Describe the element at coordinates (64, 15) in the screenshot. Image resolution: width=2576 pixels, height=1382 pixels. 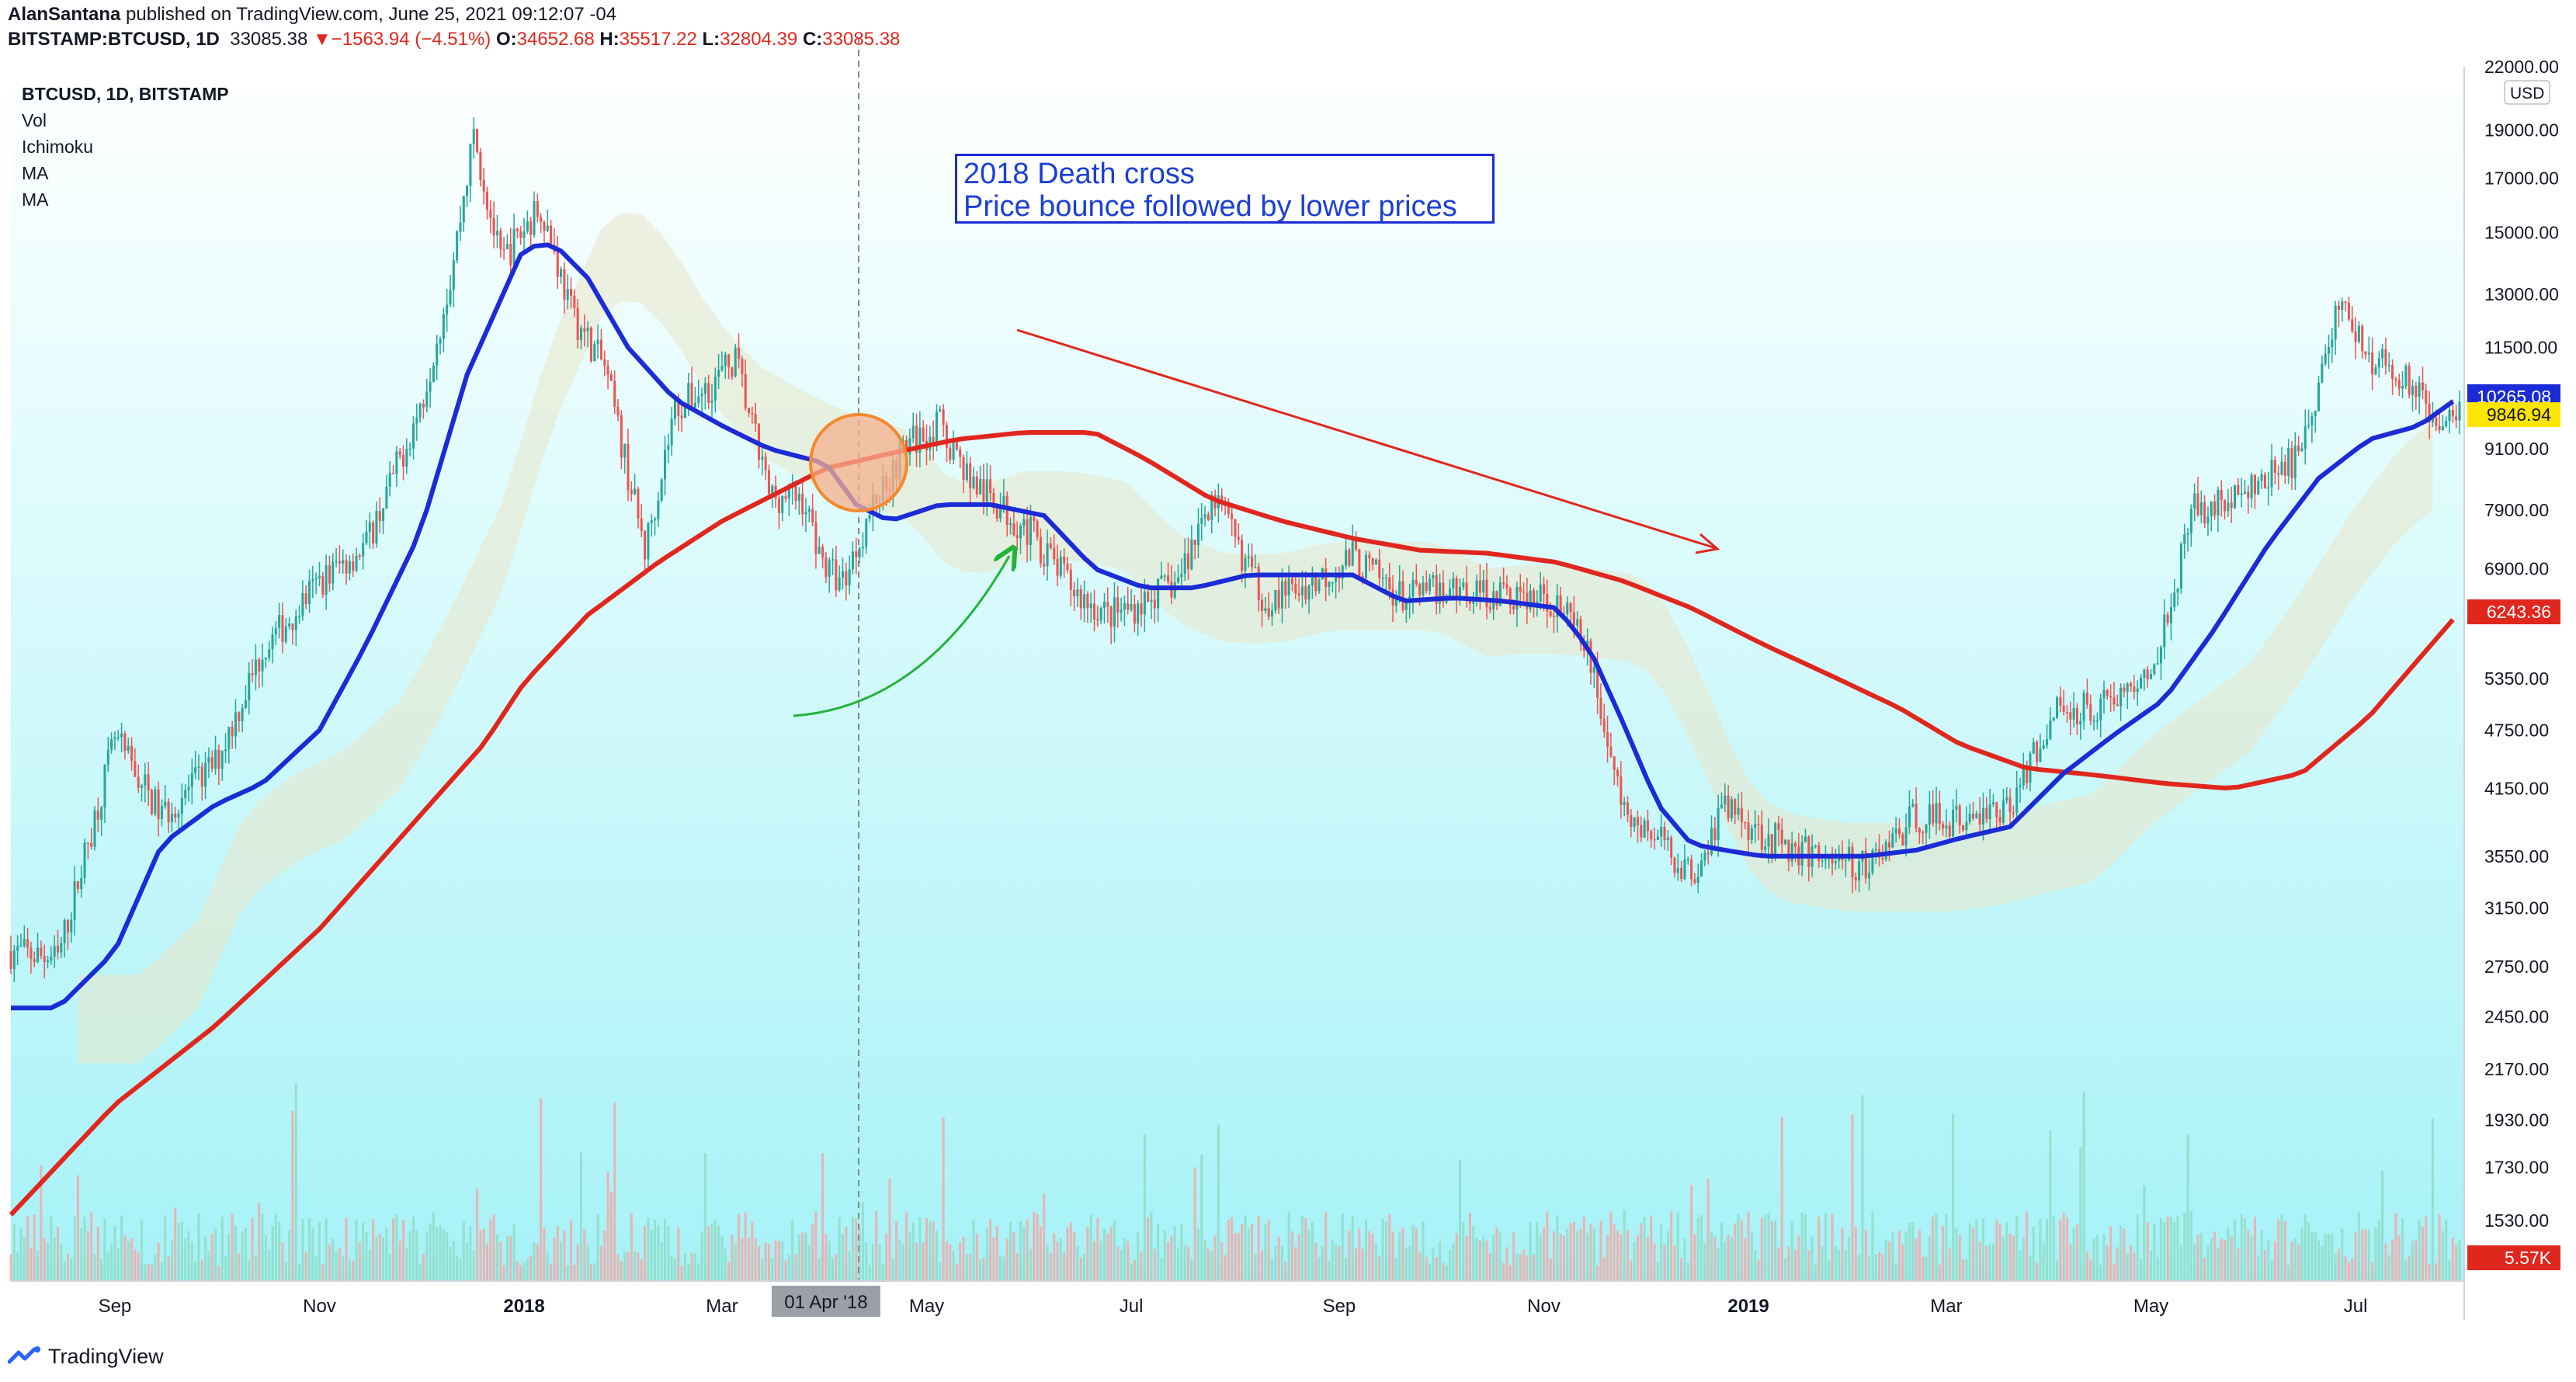
I see `author-name: AlanSantana` at that location.